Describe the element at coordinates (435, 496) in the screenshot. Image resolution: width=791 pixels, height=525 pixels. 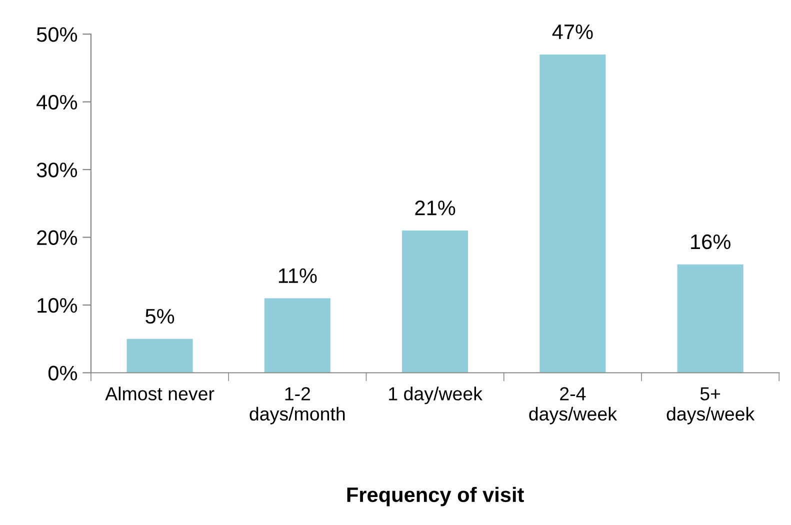
I see `x-axis-title: Frequency of visit` at that location.